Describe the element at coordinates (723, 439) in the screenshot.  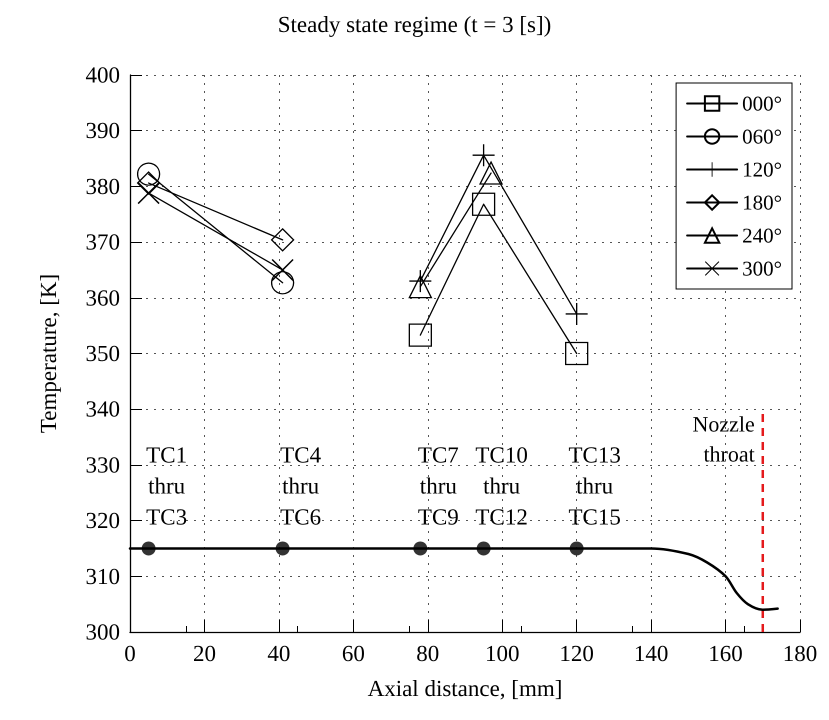
I see `ref-line-label: Nozzle throat` at that location.